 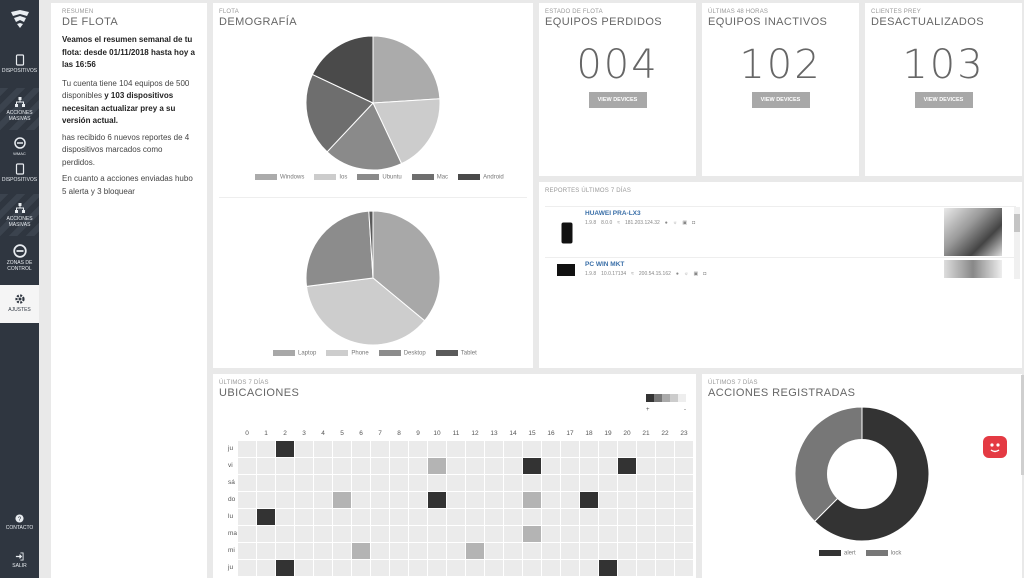 I want to click on pie-slice-ios, so click(x=406, y=131).